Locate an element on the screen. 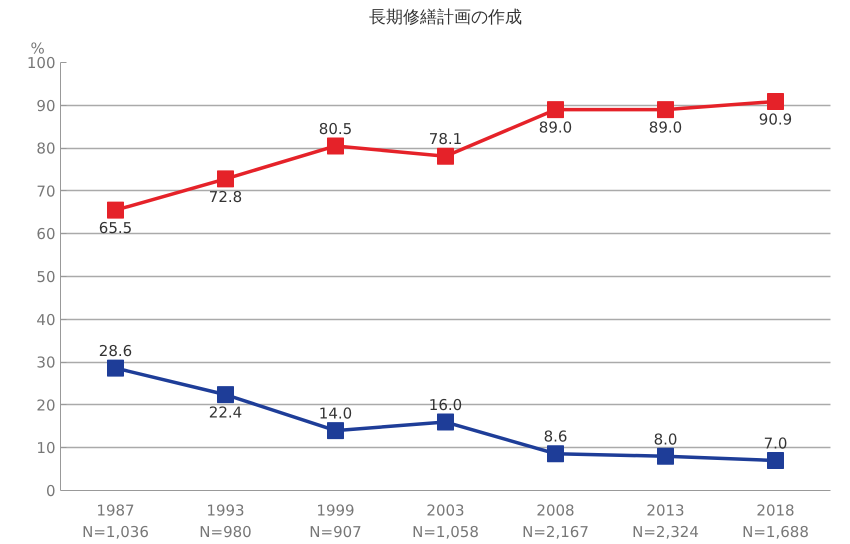  data-label: 16.0 is located at coordinates (445, 405).